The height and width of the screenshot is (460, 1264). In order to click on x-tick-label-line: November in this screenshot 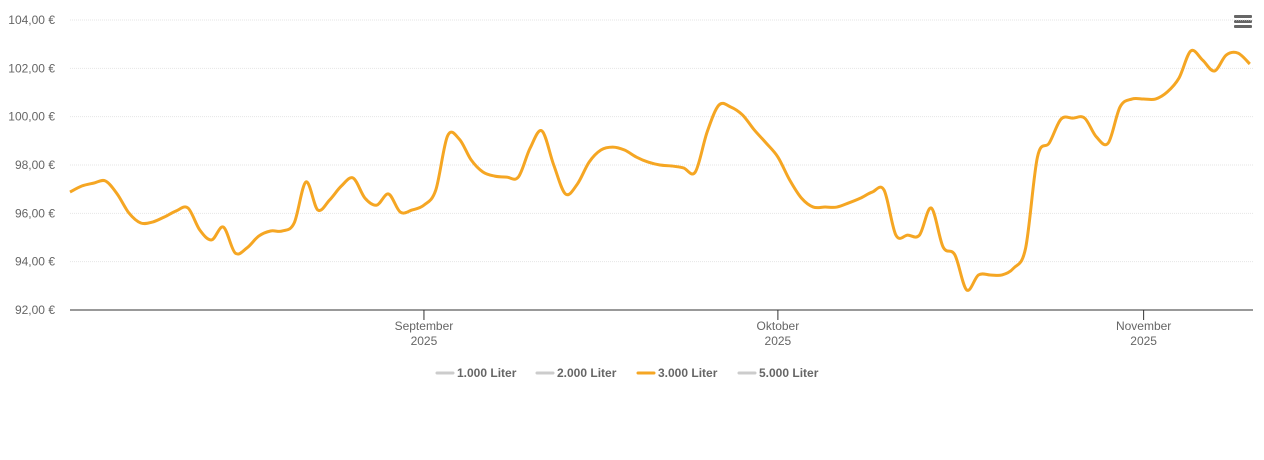, I will do `click(1143, 326)`.